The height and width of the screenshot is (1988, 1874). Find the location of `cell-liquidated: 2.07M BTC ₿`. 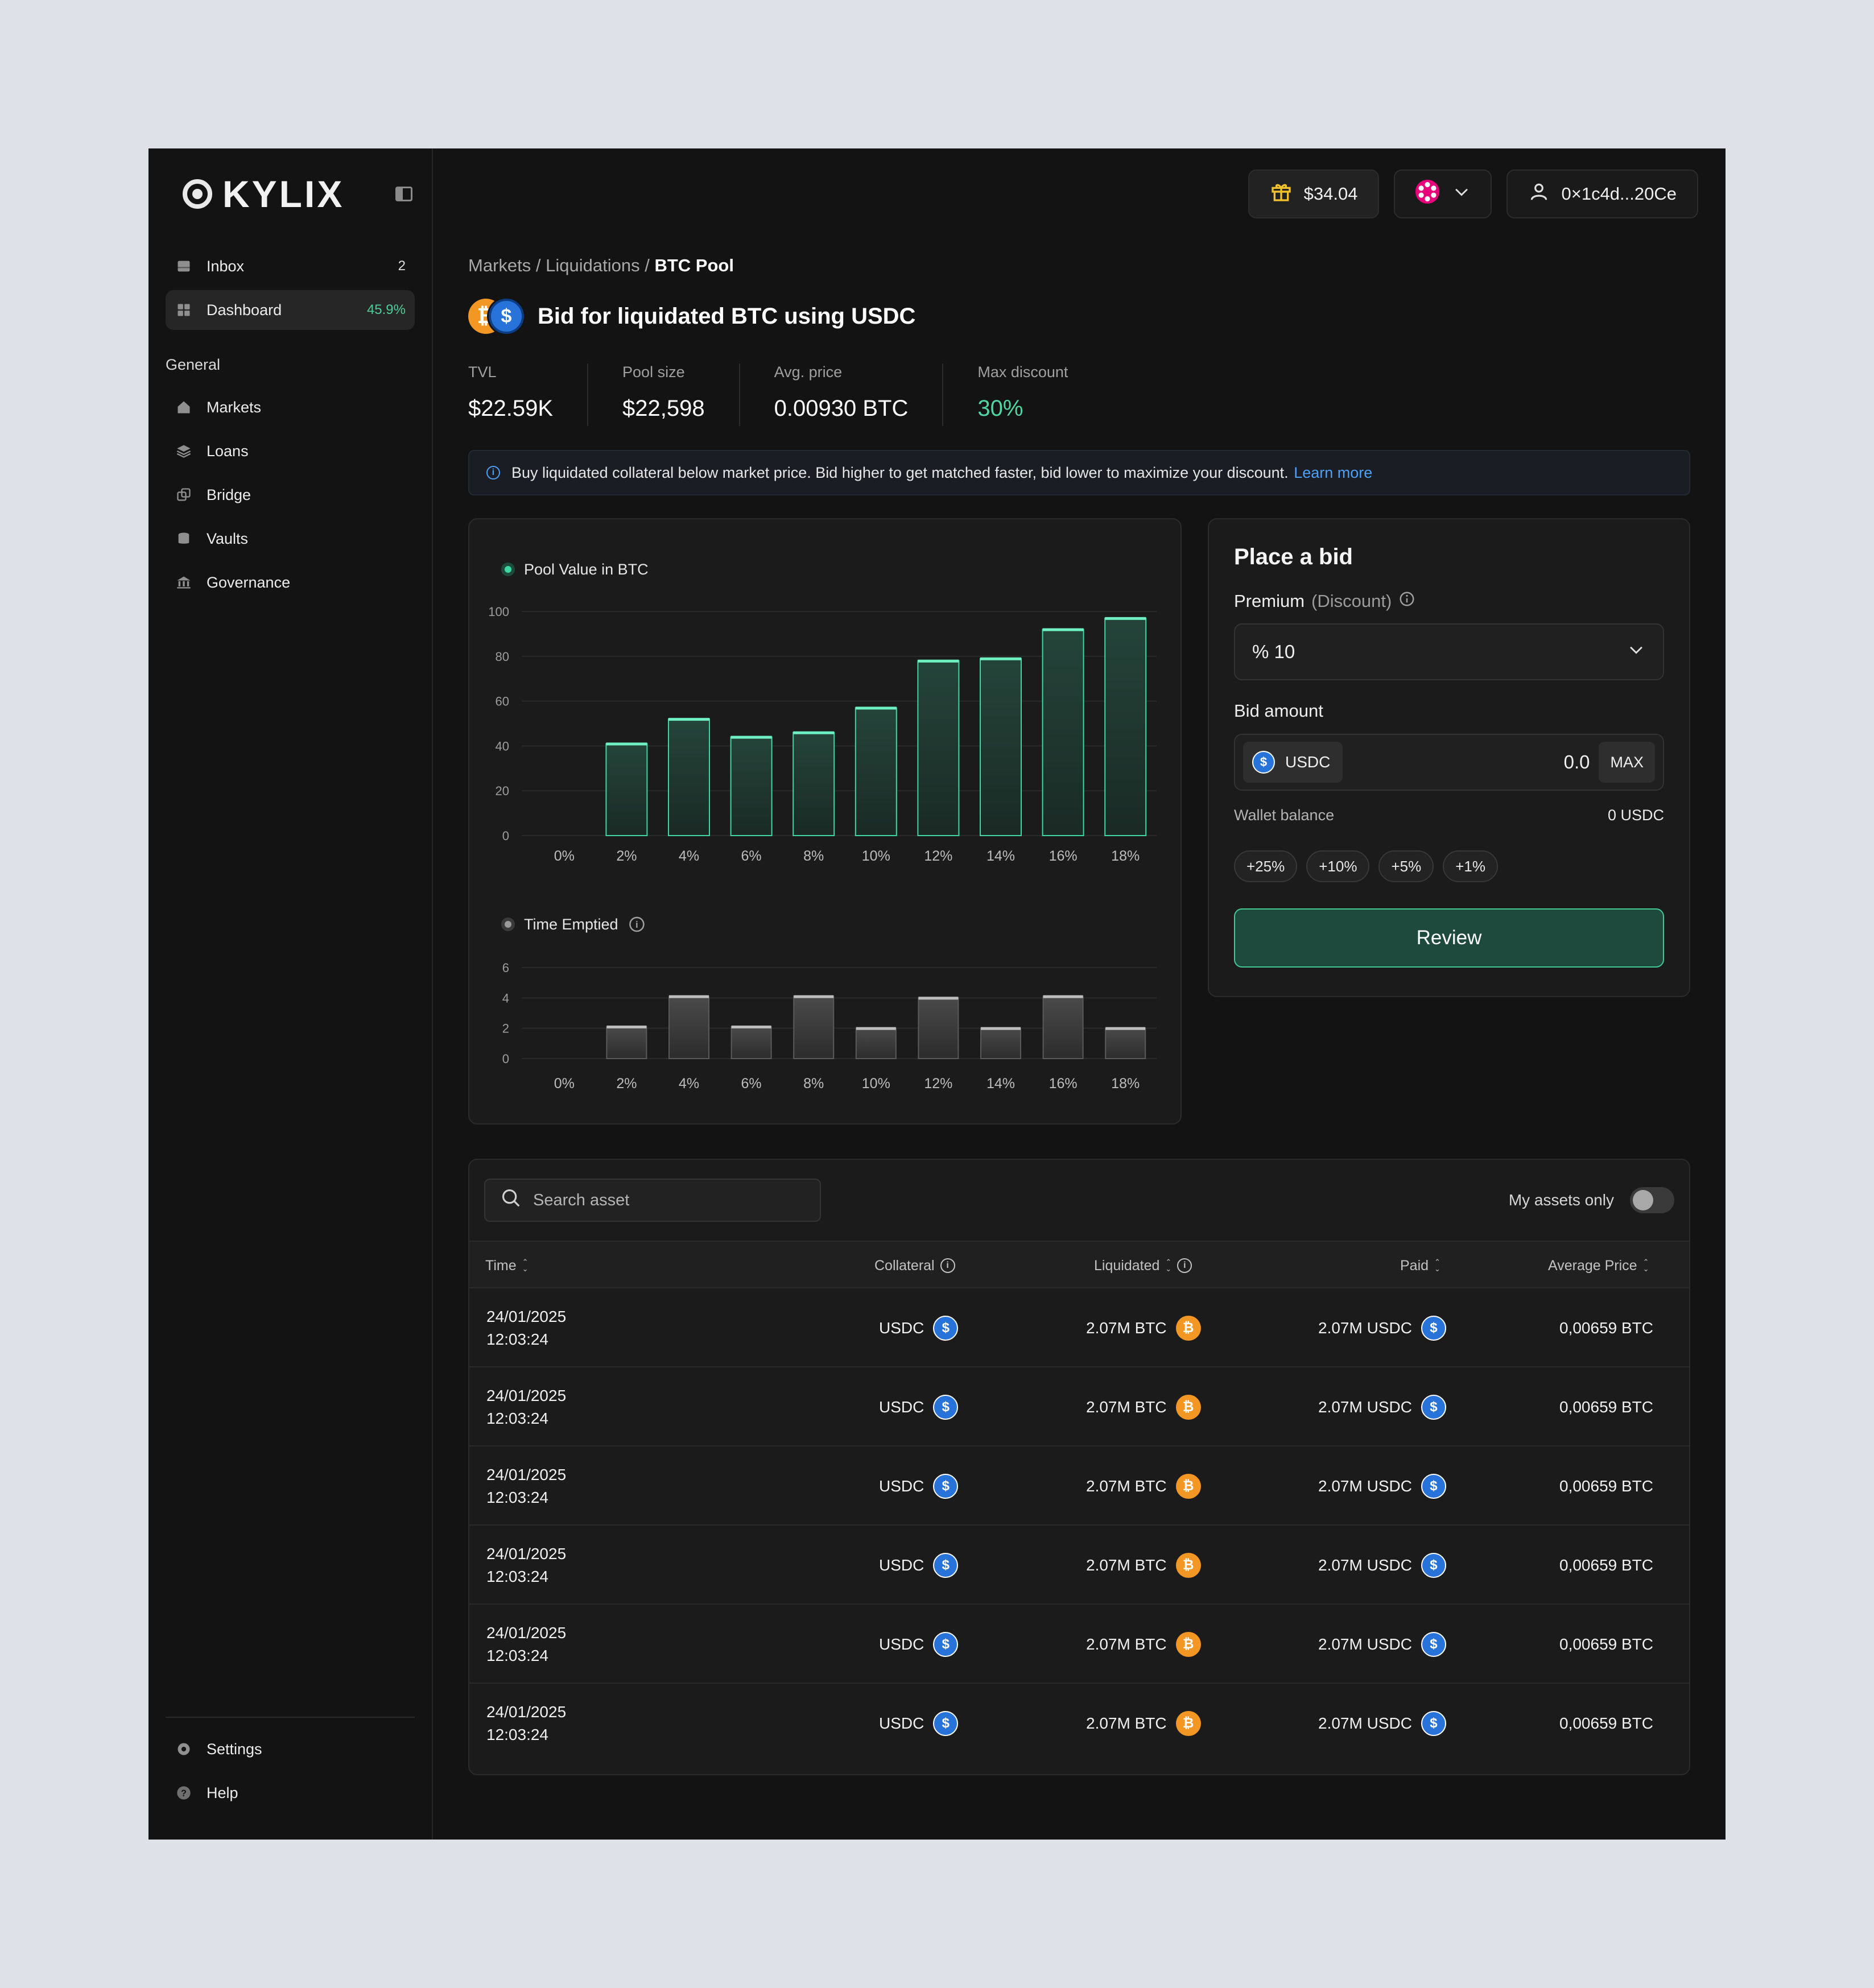

cell-liquidated: 2.07M BTC ₿ is located at coordinates (1143, 1724).